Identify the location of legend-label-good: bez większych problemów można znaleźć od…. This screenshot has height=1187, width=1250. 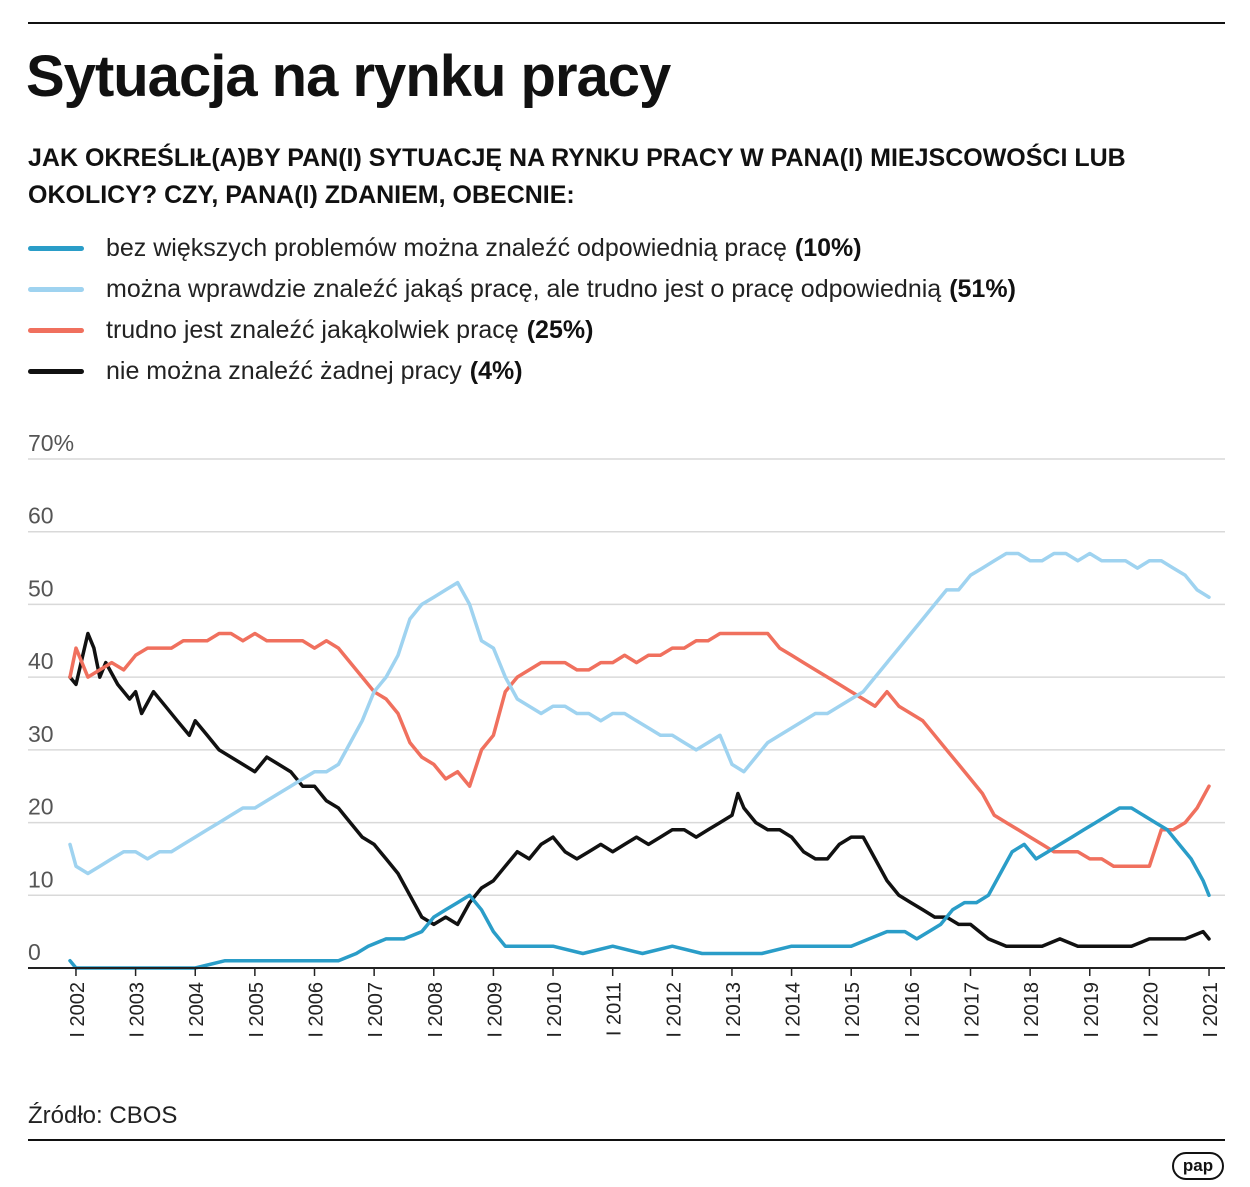
(446, 248).